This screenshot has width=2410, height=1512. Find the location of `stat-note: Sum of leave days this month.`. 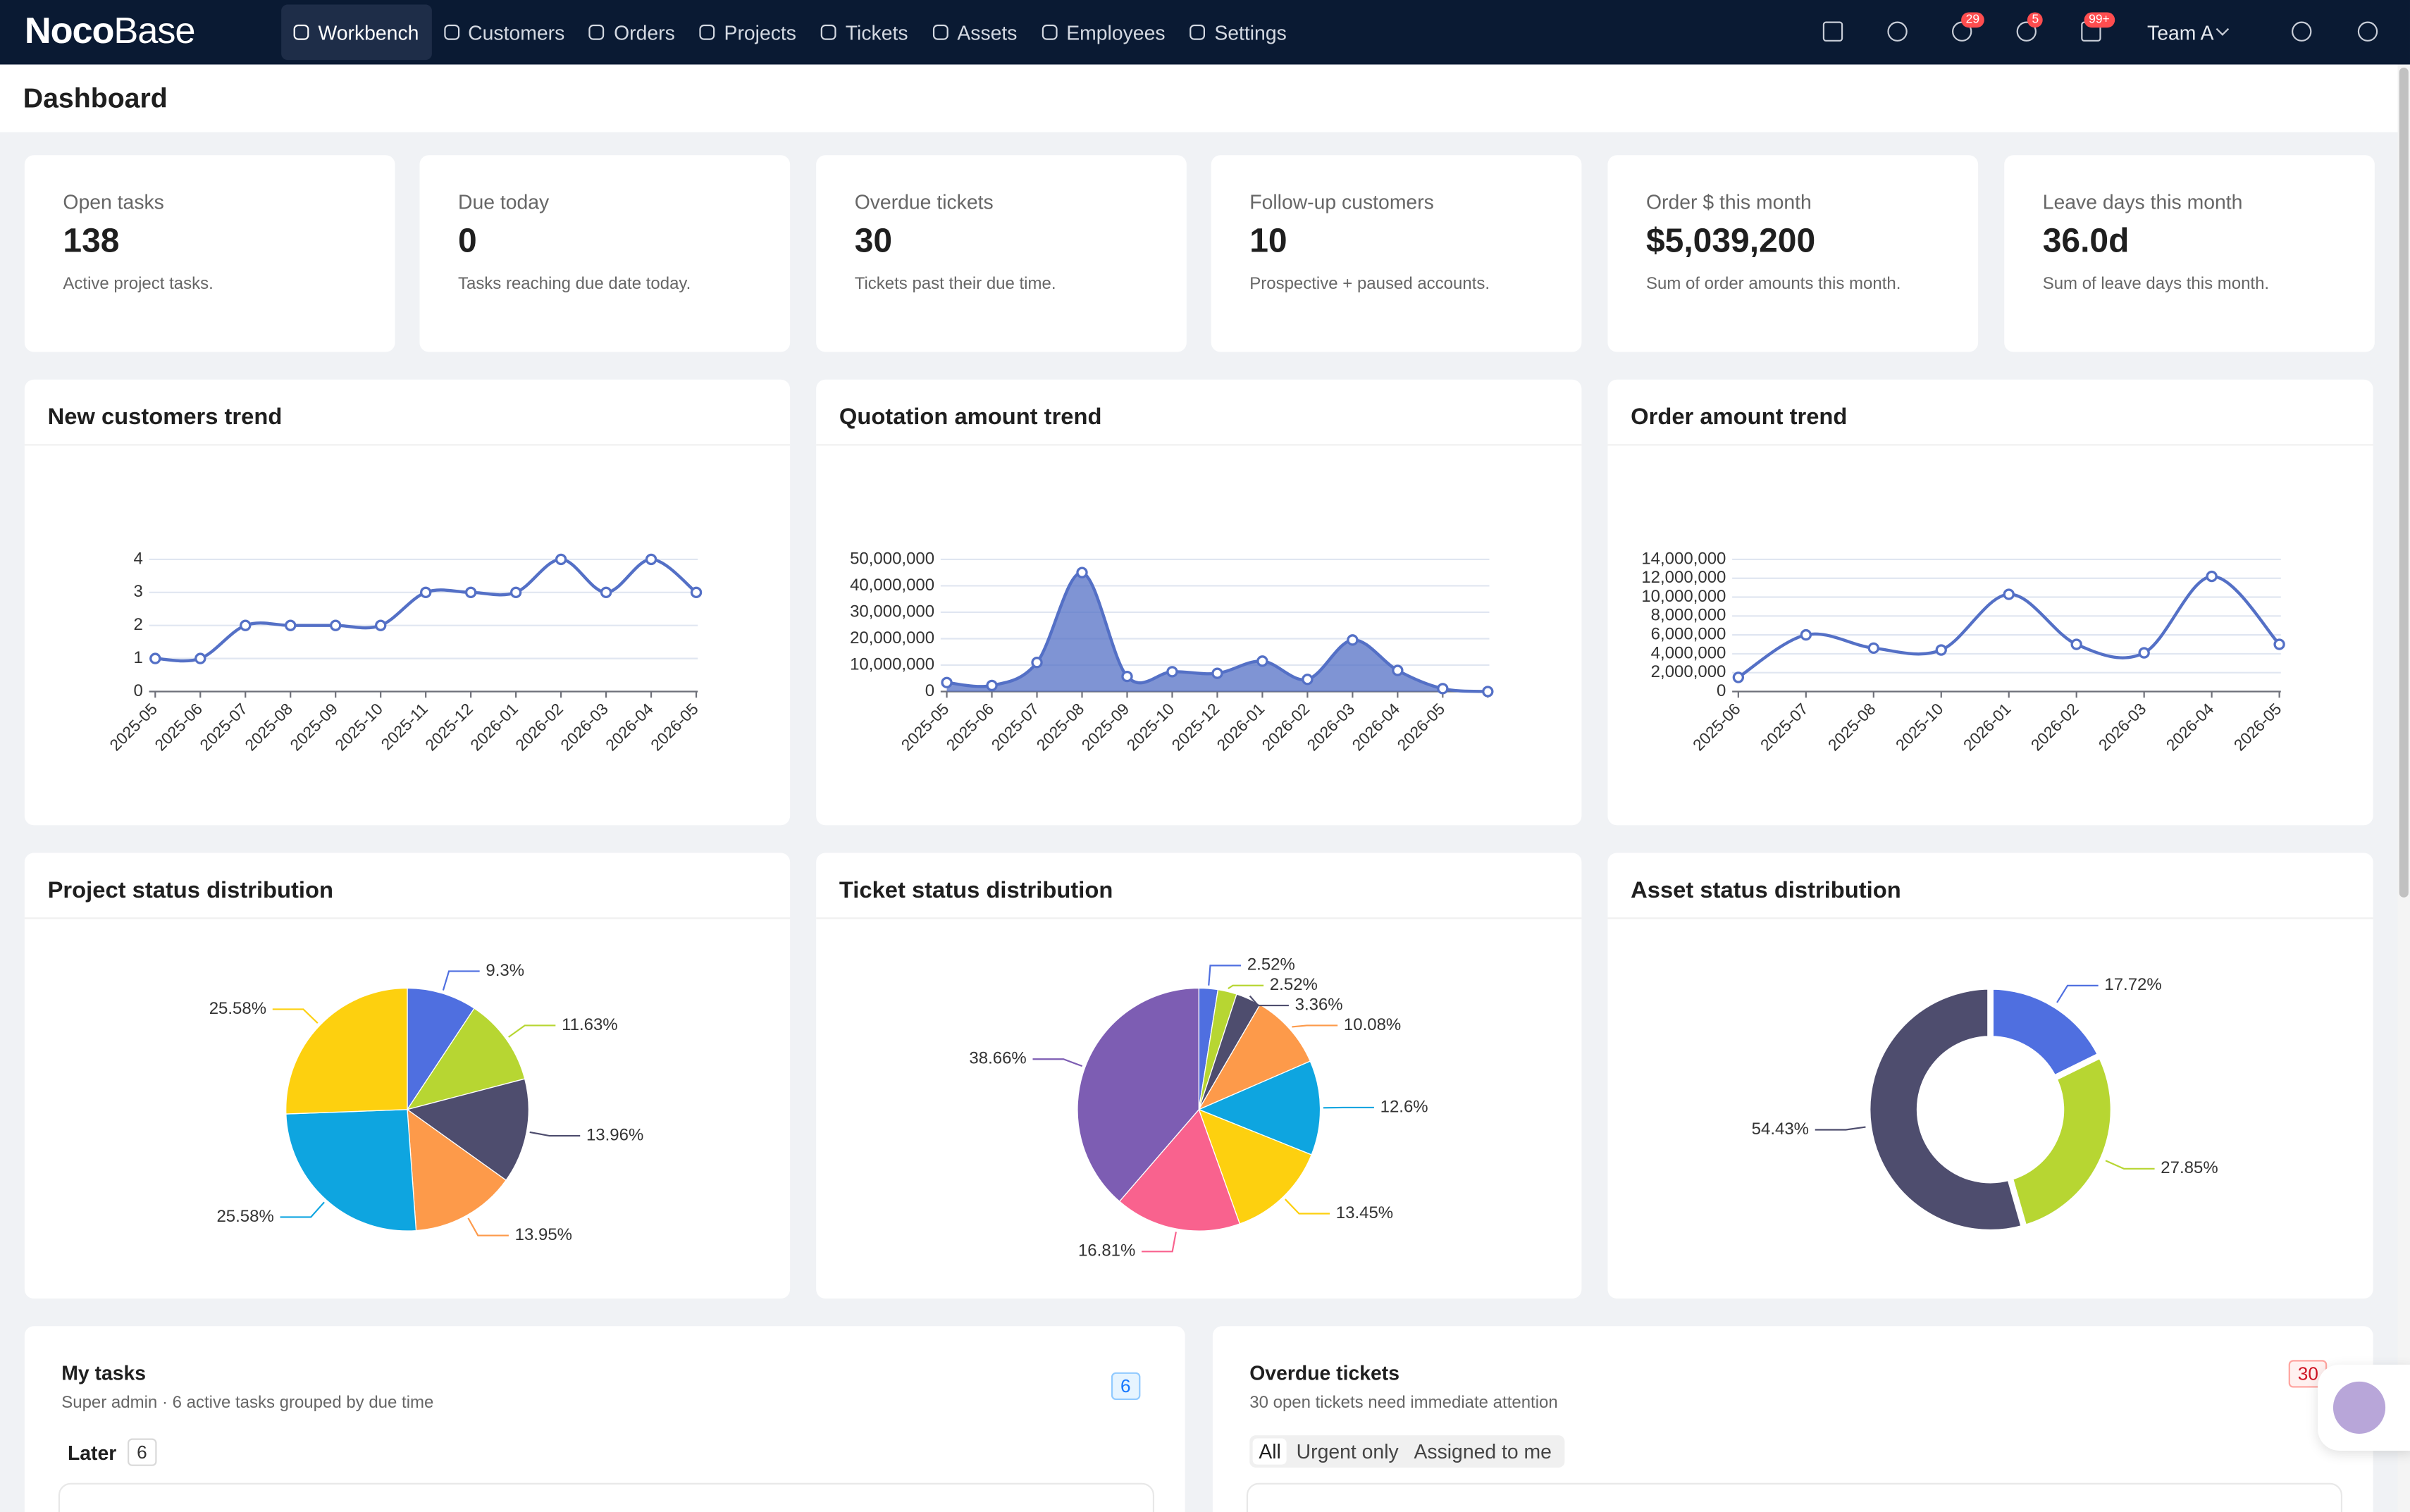

stat-note: Sum of leave days this month. is located at coordinates (2156, 284).